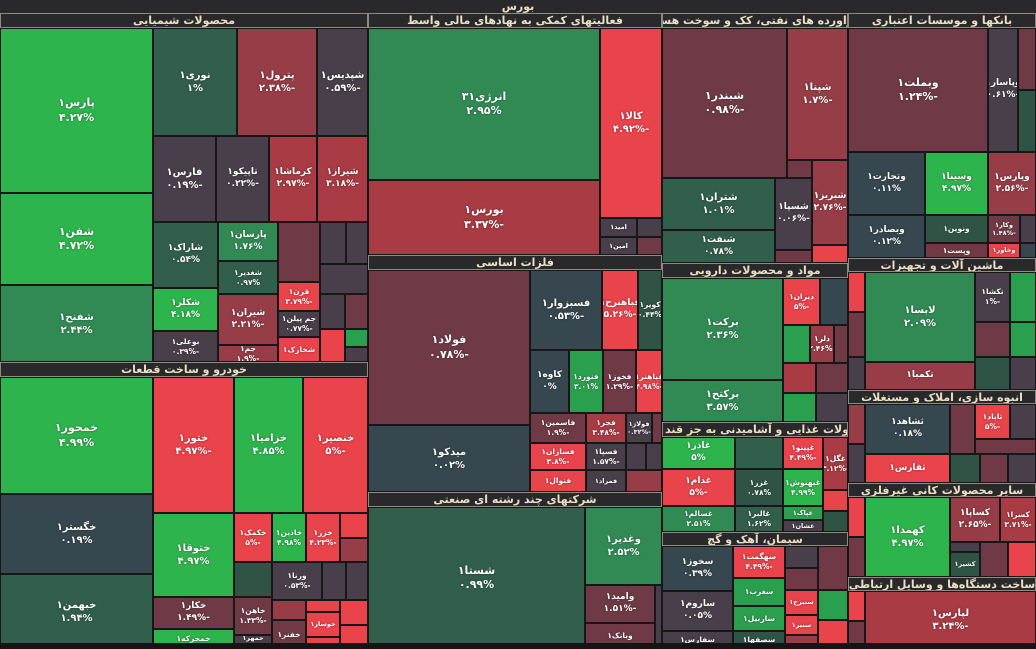 The height and width of the screenshot is (649, 1036). Describe the element at coordinates (549, 381) in the screenshot. I see `stock-tile-کاوه۱: کاوه۱ ۰%` at that location.